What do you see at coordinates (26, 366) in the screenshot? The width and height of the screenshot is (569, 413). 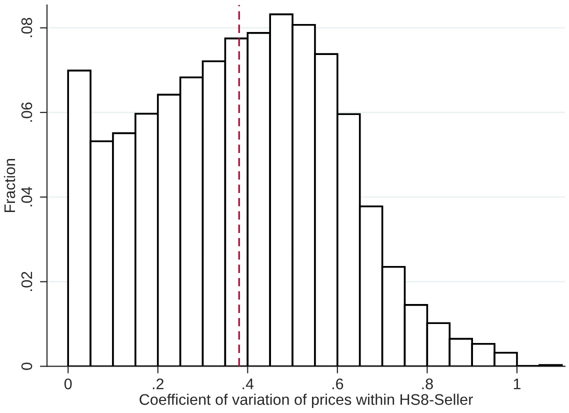 I see `y-tick-label: 0` at bounding box center [26, 366].